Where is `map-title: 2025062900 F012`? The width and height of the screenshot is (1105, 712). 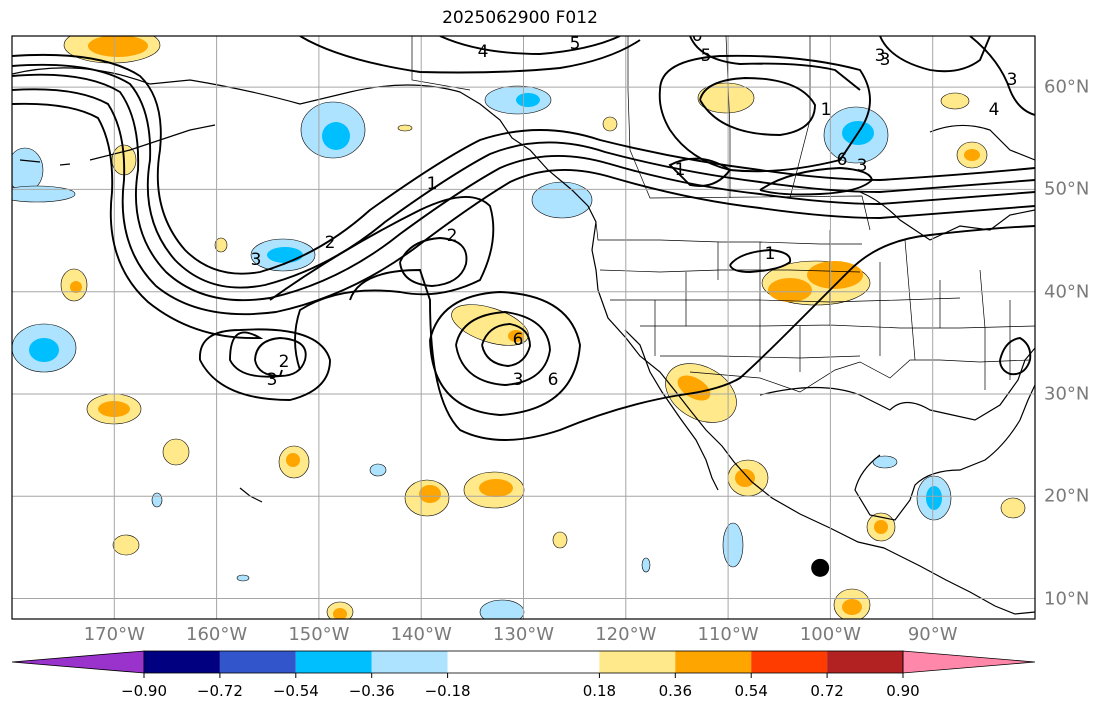
map-title: 2025062900 F012 is located at coordinates (520, 18).